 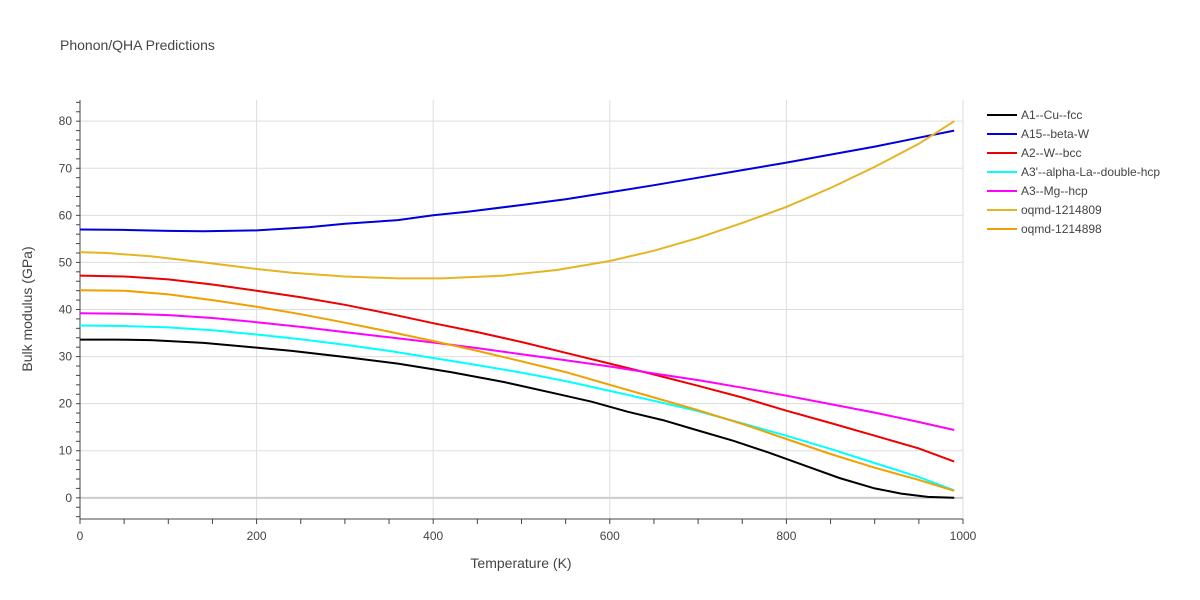 What do you see at coordinates (1054, 191) in the screenshot?
I see `legend-label-a3-mg-hcp: A3--Mg--hcp` at bounding box center [1054, 191].